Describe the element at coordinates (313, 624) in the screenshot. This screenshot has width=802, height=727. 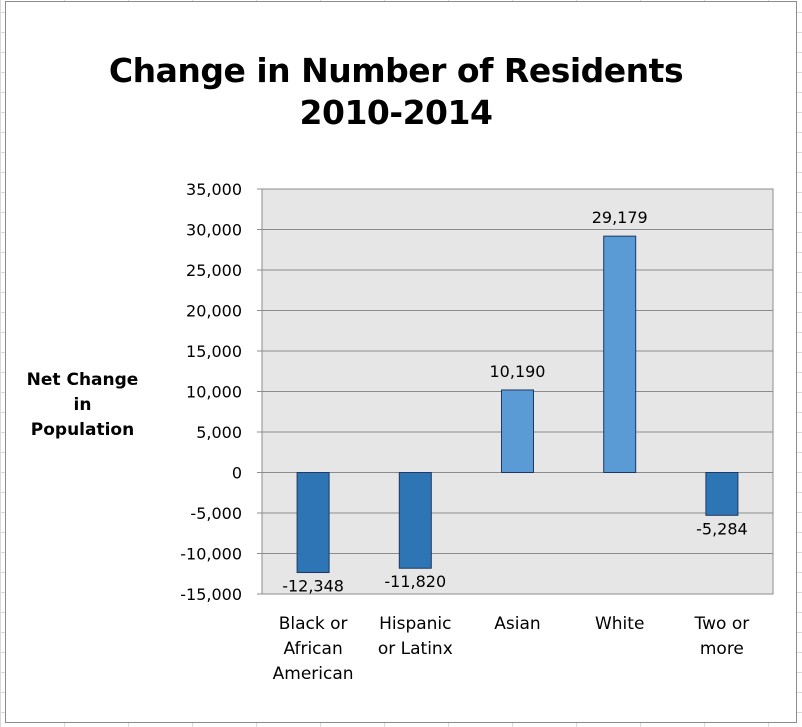
I see `x-category-label-line: Black or` at that location.